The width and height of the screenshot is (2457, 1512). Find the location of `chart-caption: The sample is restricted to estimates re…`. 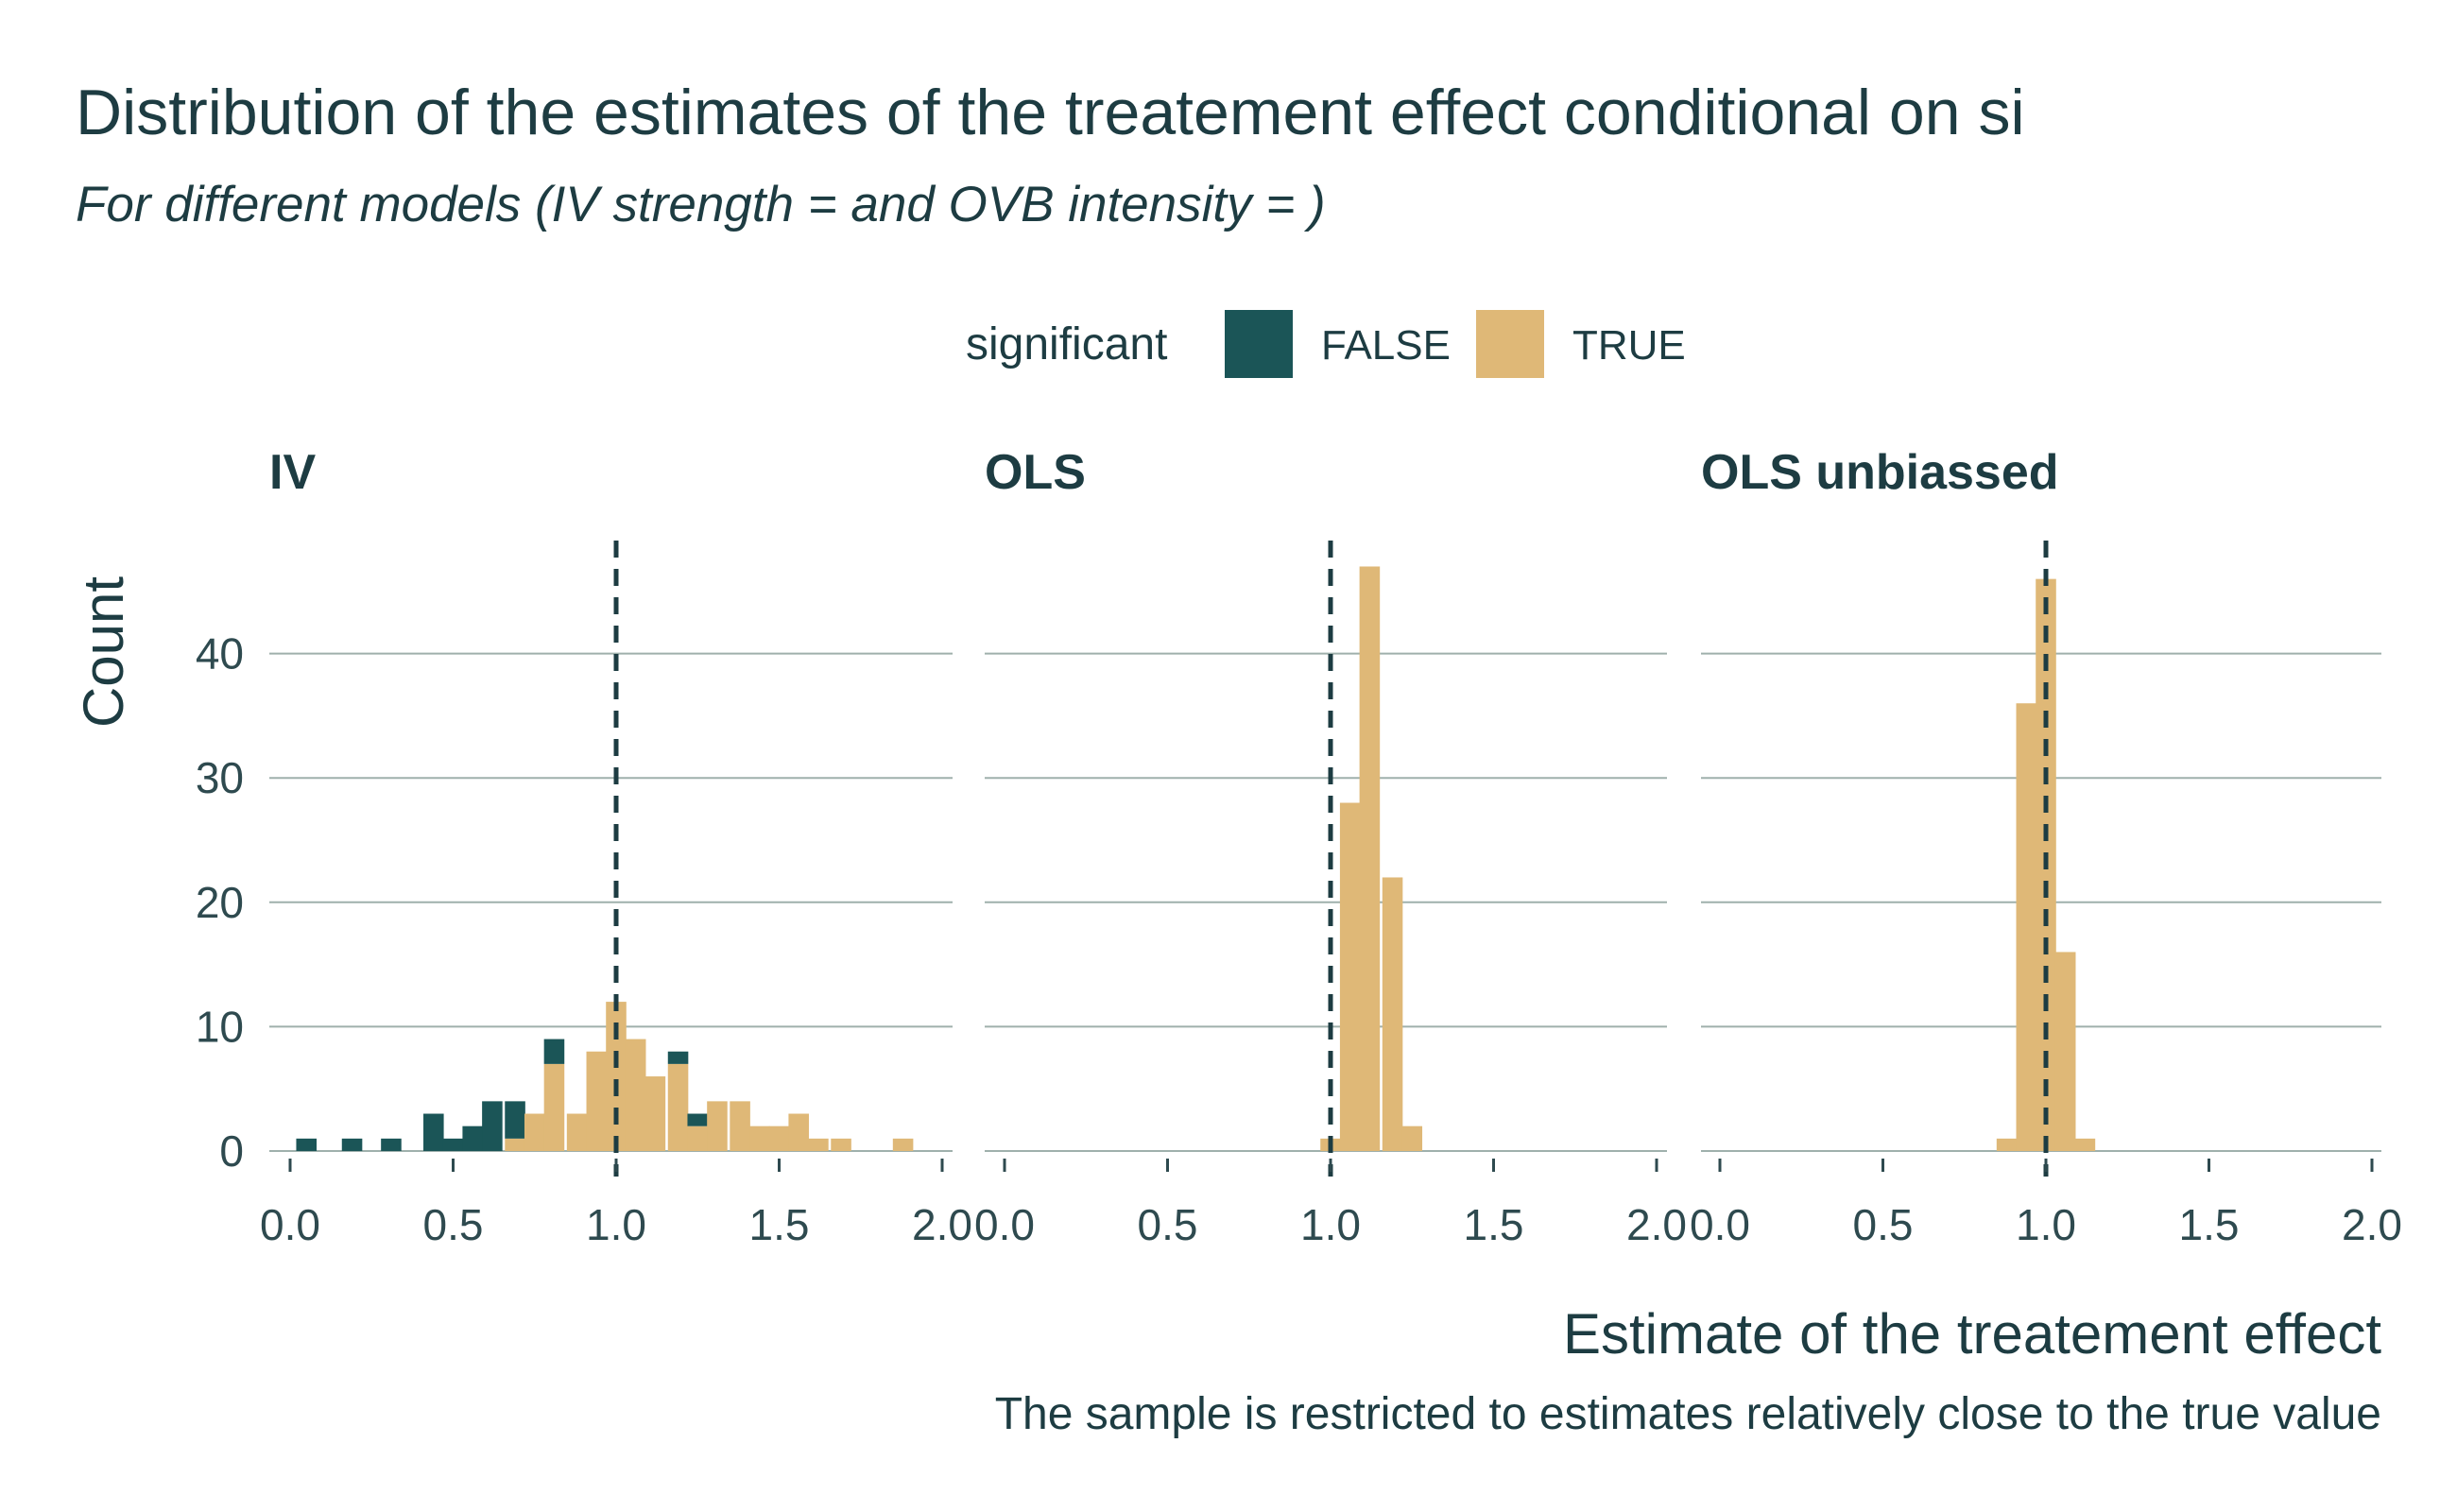

chart-caption: The sample is restricted to estimates re… is located at coordinates (1688, 1414).